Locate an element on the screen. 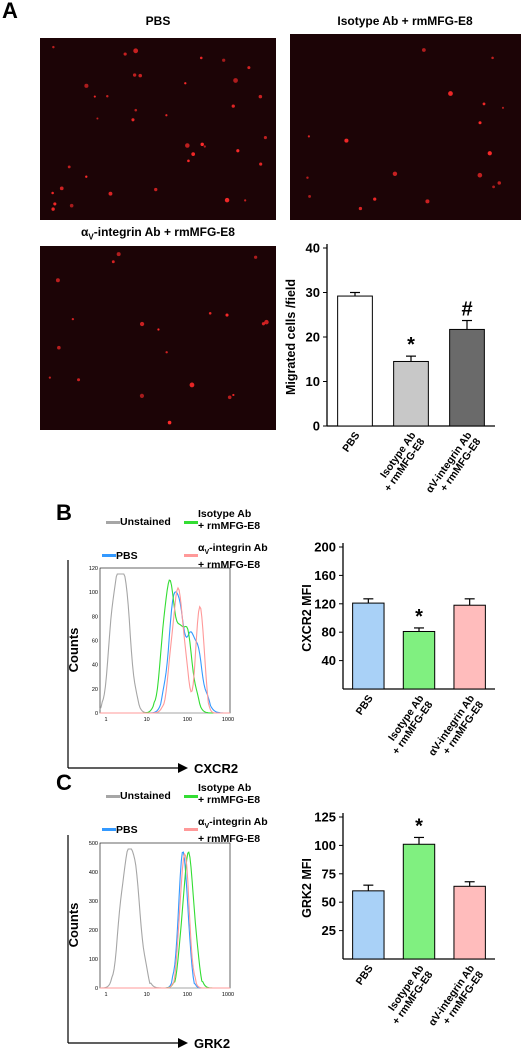 This screenshot has height=1050, width=521. fluorescence-dots is located at coordinates (159, 128).